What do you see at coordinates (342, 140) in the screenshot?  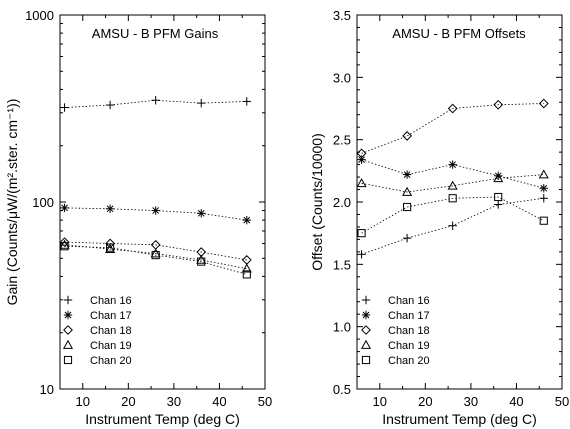 I see `y-tick-label: 2.5` at bounding box center [342, 140].